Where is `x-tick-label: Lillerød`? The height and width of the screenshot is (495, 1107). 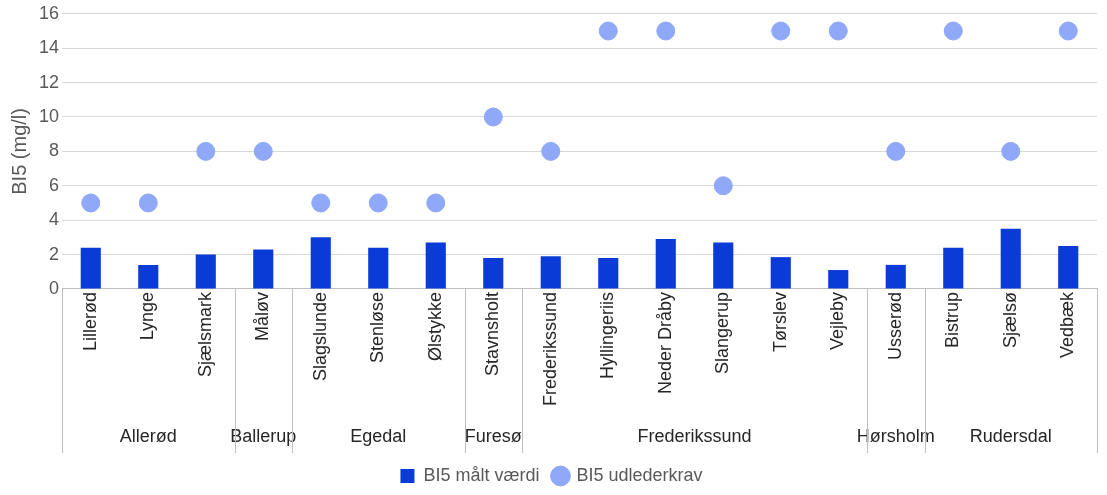 x-tick-label: Lillerød is located at coordinates (89, 321).